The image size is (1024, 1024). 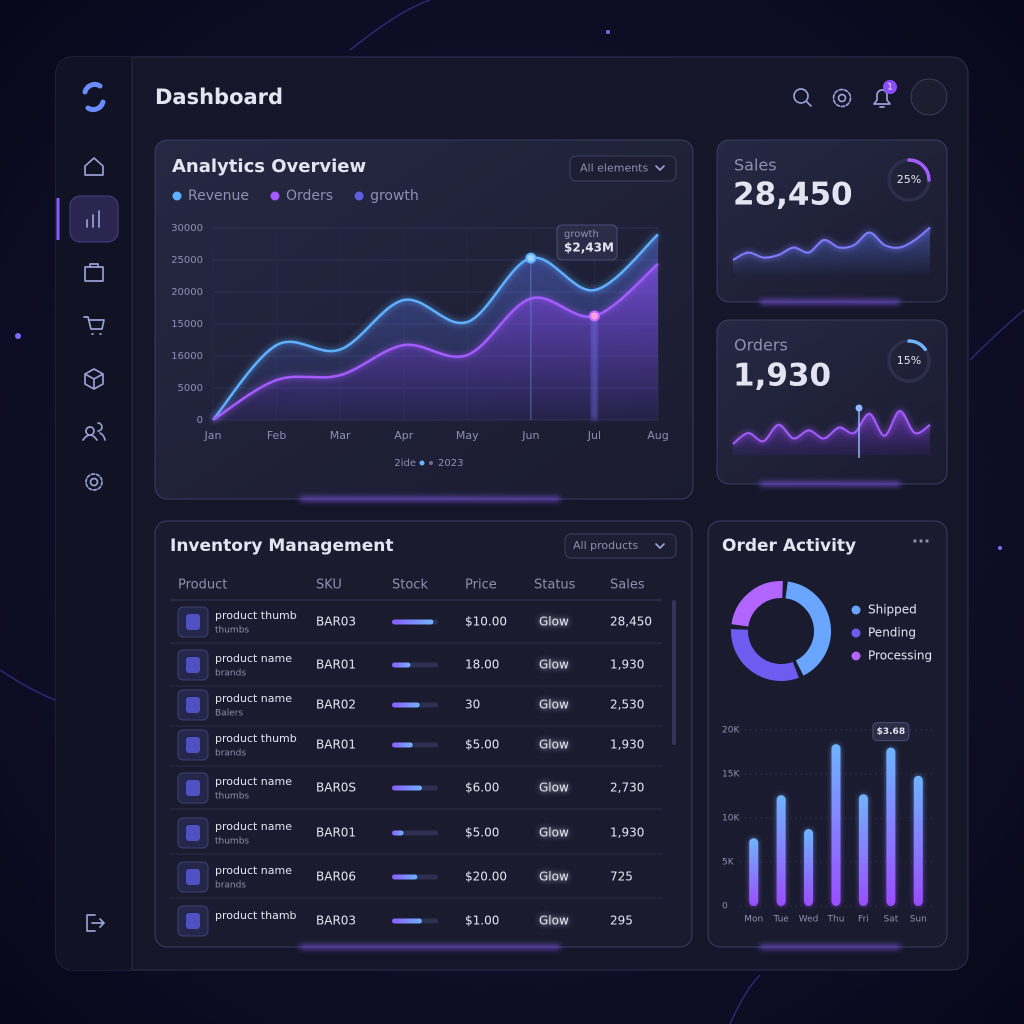 I want to click on price: $6.00, so click(x=482, y=788).